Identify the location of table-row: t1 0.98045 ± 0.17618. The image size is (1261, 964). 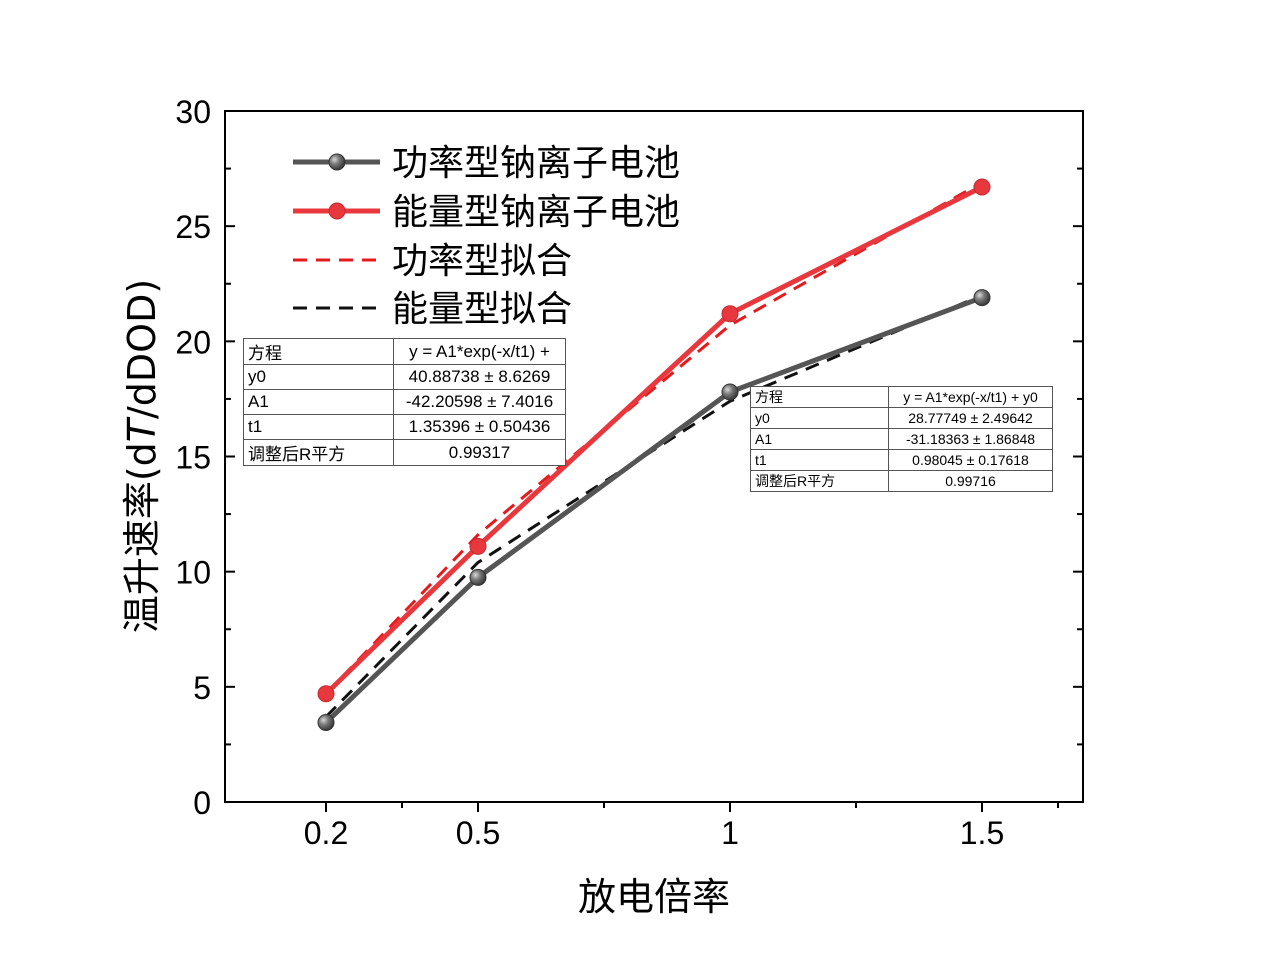
(901, 460).